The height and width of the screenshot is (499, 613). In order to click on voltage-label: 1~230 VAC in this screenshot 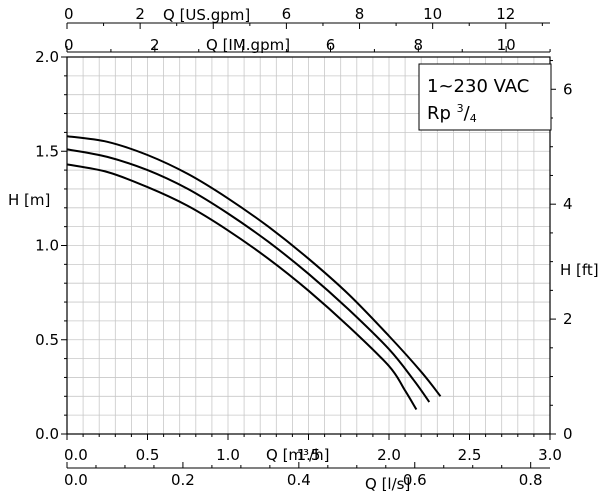, I will do `click(478, 86)`.